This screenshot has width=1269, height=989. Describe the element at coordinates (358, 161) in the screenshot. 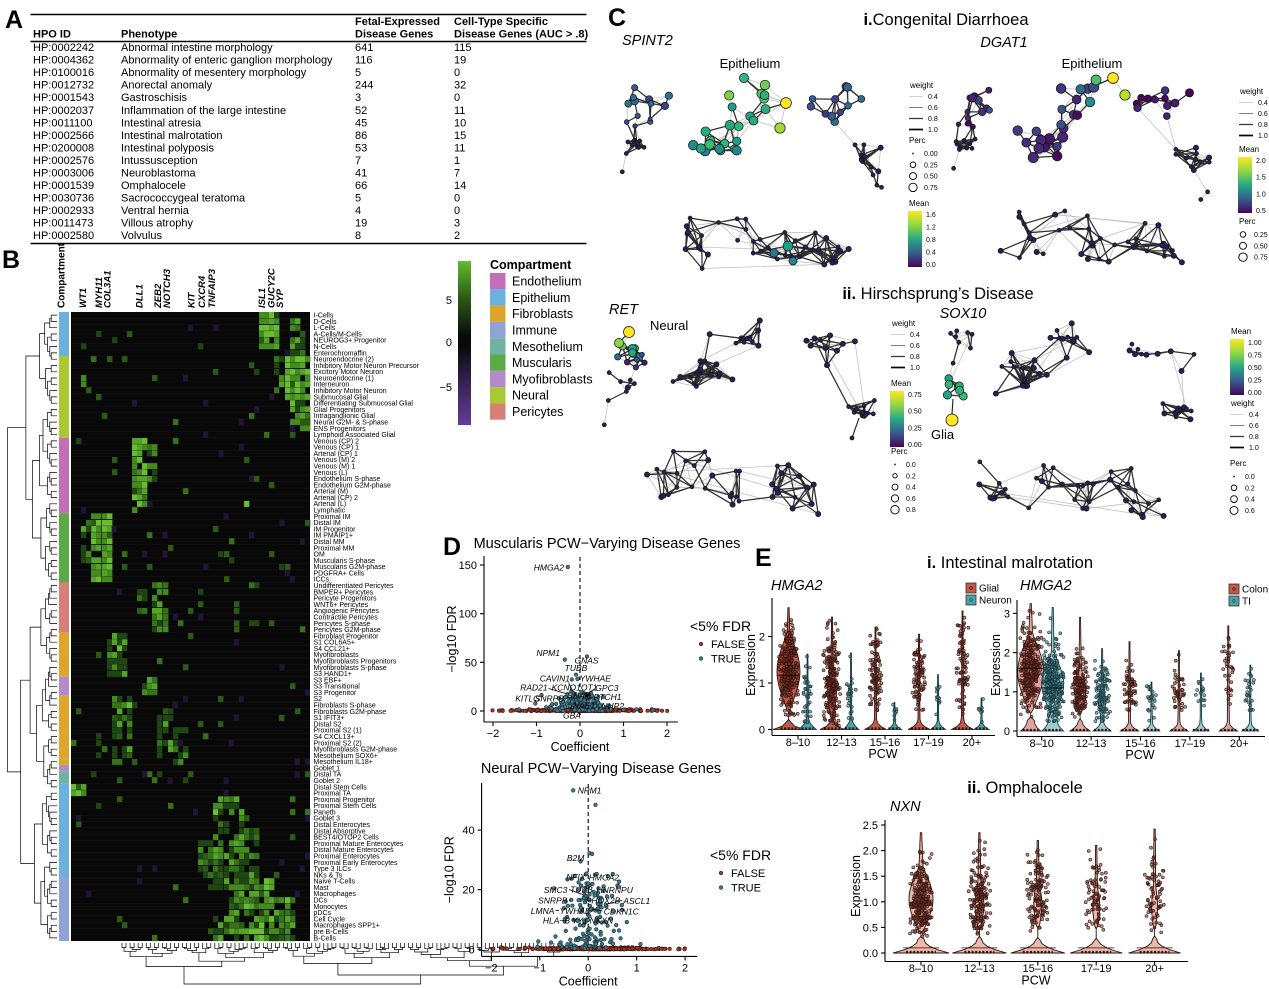

I see `svg-text: 7` at that location.